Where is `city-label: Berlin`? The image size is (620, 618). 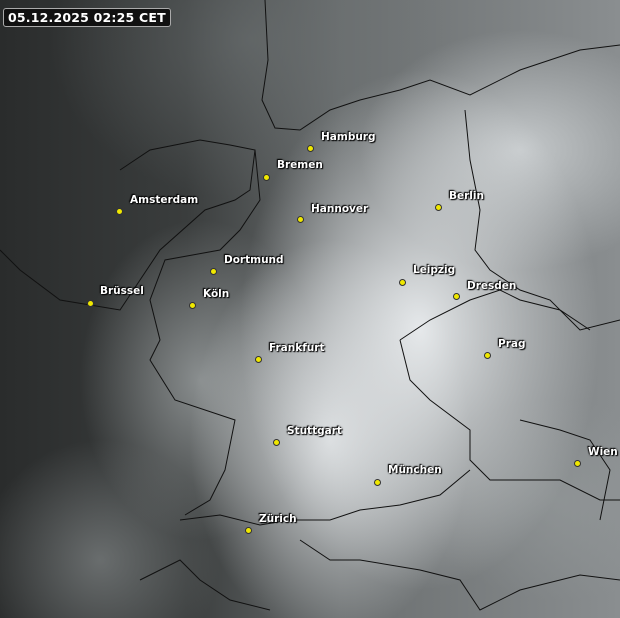 city-label: Berlin is located at coordinates (466, 196).